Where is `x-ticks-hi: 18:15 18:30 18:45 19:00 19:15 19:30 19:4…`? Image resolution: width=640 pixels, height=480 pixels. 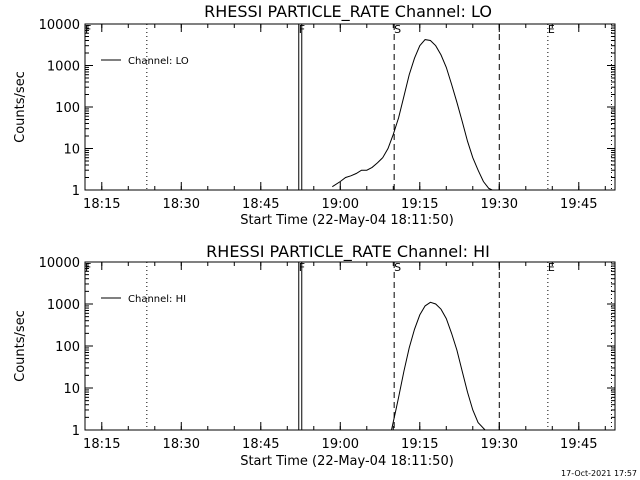 x-ticks-hi: 18:15 18:30 18:45 19:00 19:15 19:30 19:4… is located at coordinates (340, 444).